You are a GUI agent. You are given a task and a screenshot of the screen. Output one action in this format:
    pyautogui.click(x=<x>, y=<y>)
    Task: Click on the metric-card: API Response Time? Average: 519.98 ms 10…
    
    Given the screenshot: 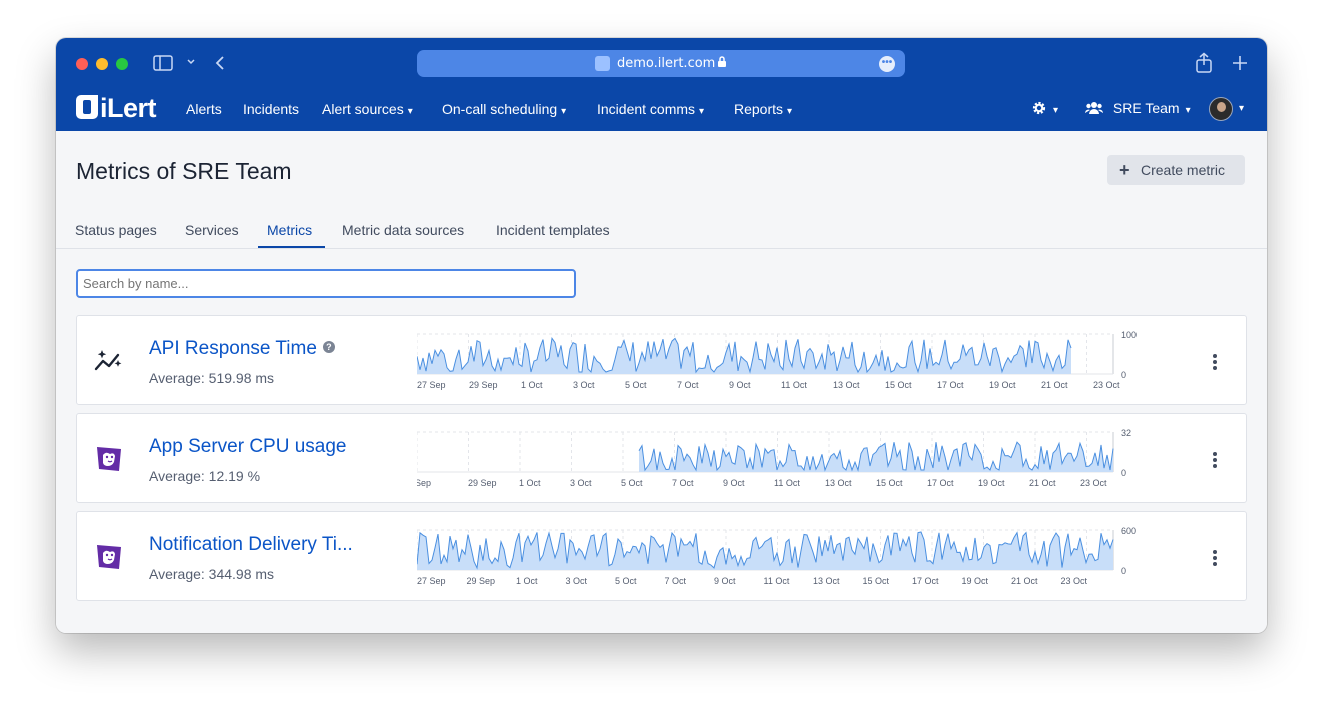 What is the action you would take?
    pyautogui.click(x=661, y=360)
    